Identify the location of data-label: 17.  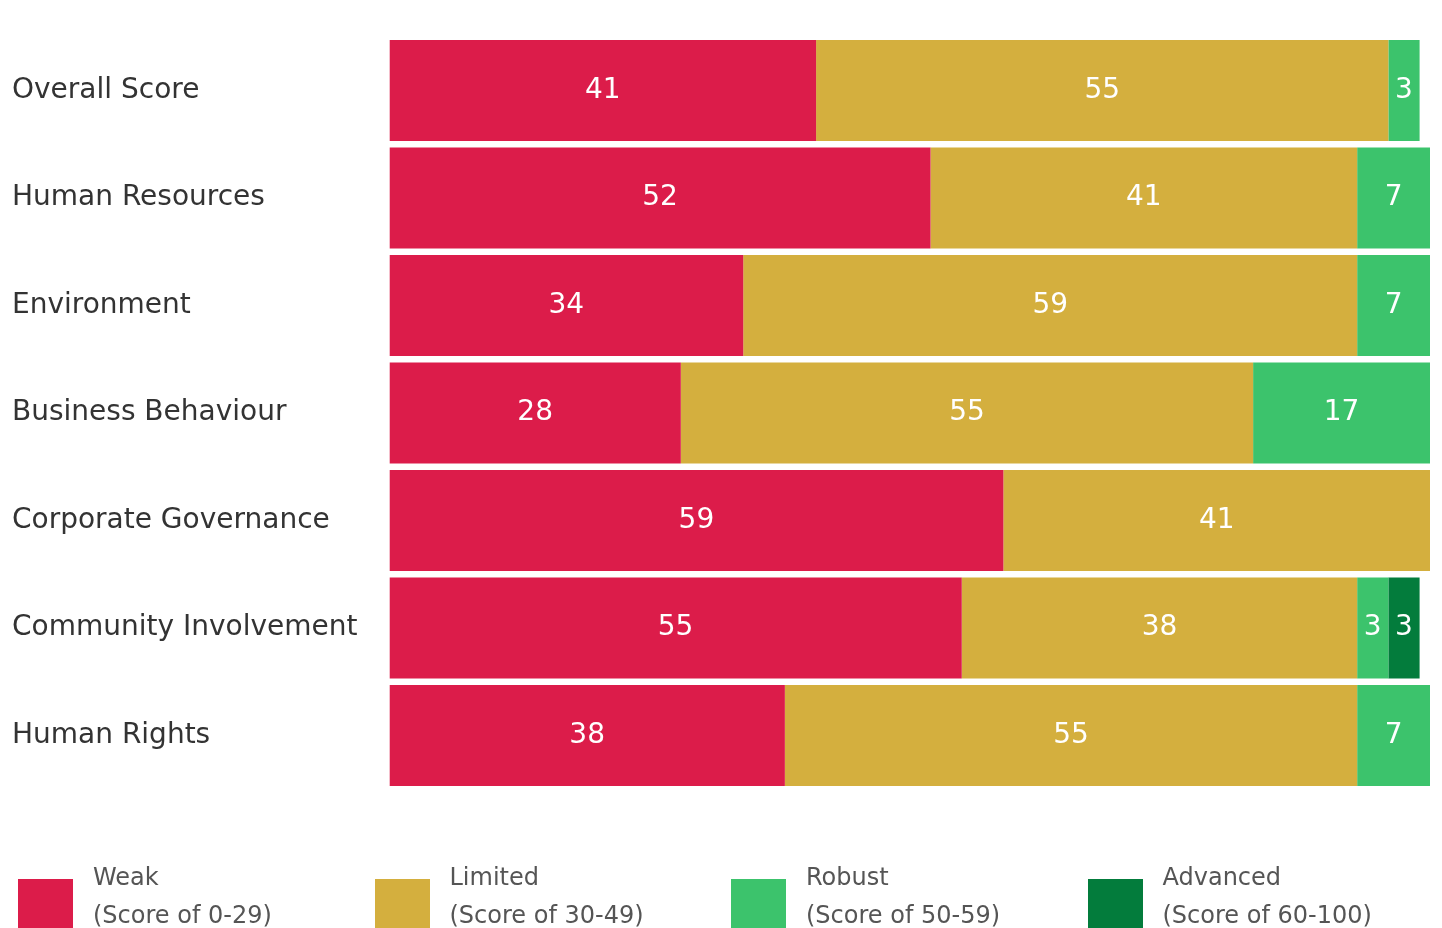
(1341, 411).